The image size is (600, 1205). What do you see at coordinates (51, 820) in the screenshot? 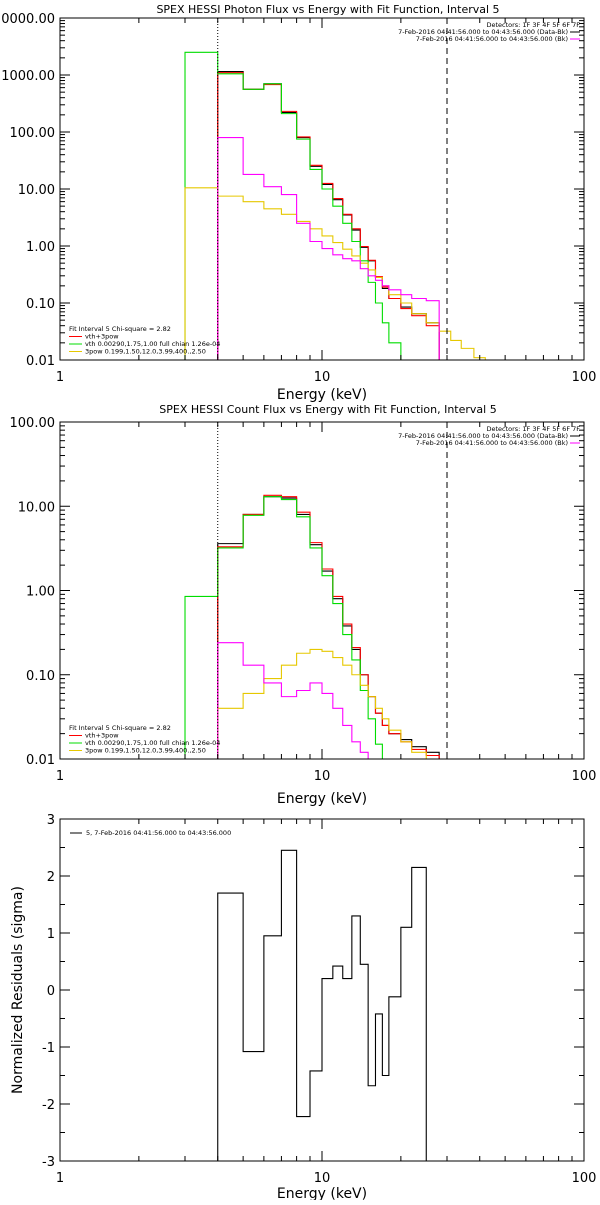
I see `y-tick-label: 3` at bounding box center [51, 820].